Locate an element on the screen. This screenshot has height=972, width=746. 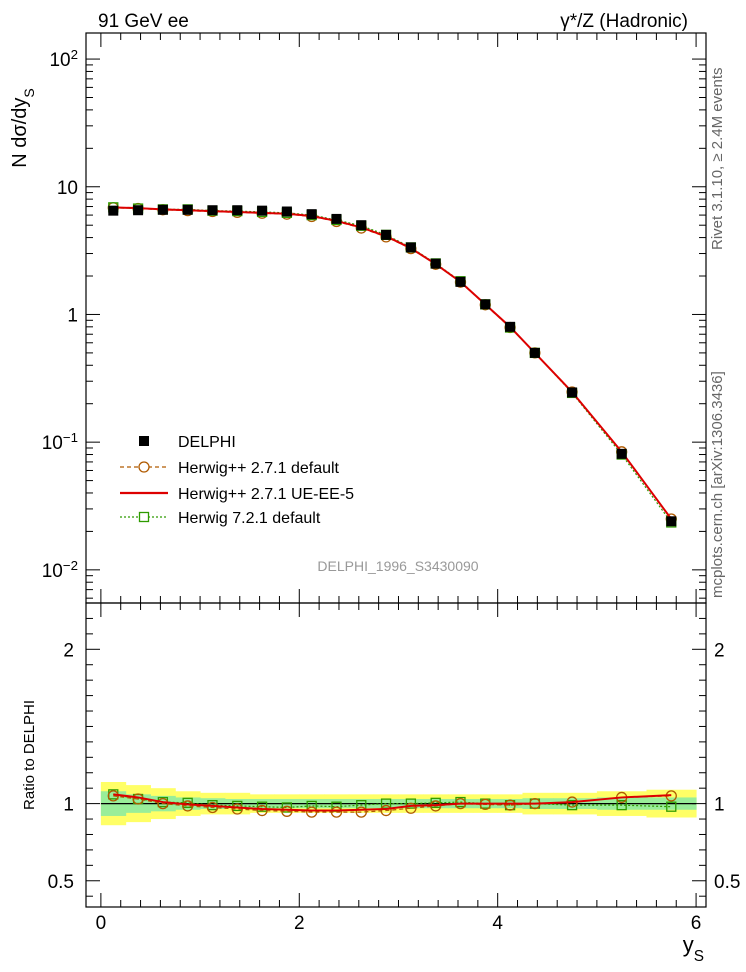
bottom-herwig-721-default-line is located at coordinates (392, 801).